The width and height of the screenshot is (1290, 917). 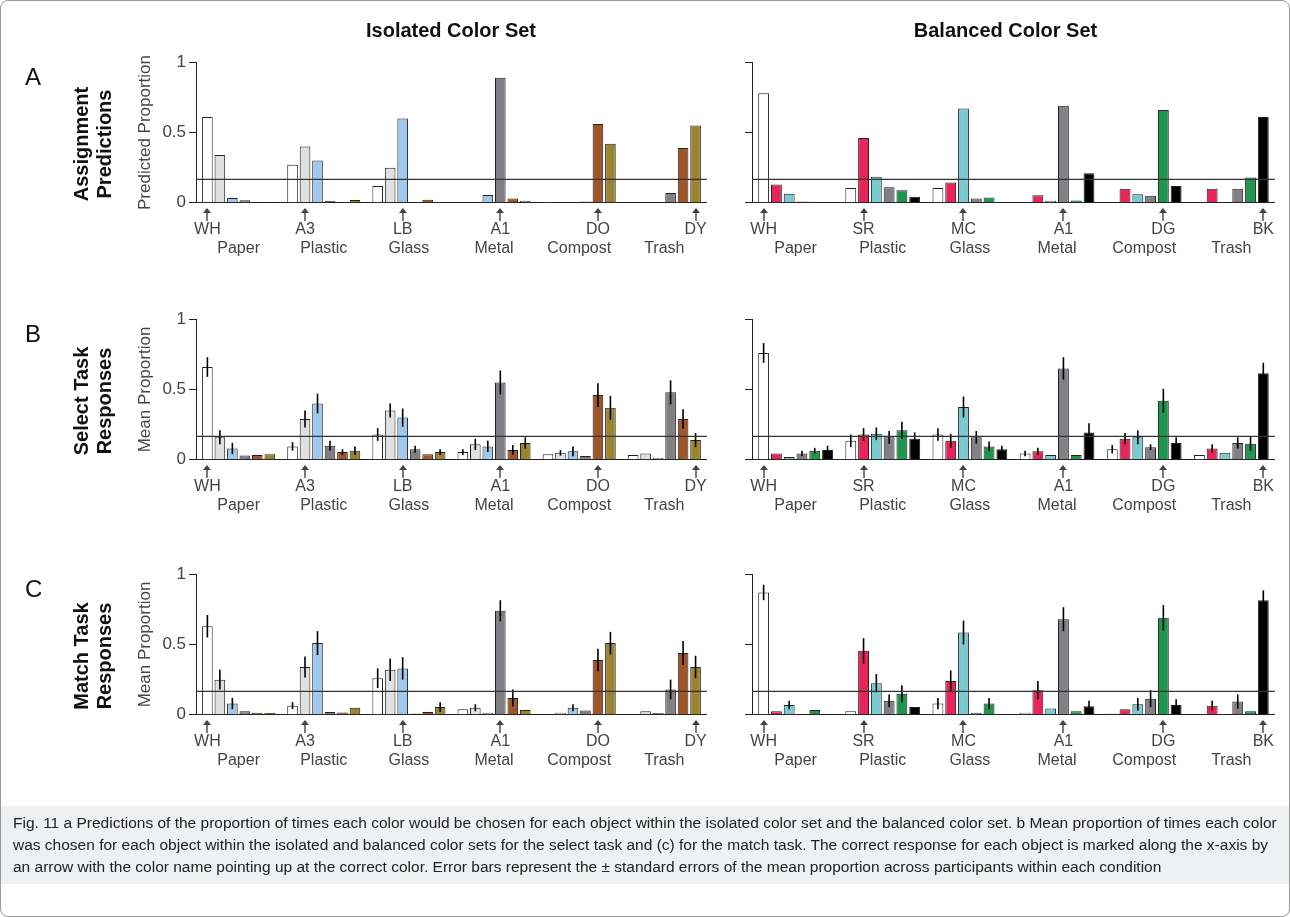 I want to click on caption: Fig. 11 a Predictions of the proportion of times each color would be chosen for each object within the isolated color set and the balanced color set. b Mean proportion of times each color was chosen for each object within the isolated and balanced color sets for the select task and (c) for the match task. The correct response for each object is marked along the x-axis by an arrow with the color name pointing up at the correct color. Error bars represent the ± standard errors of the mean proportion across participants within each condition, so click(x=645, y=845).